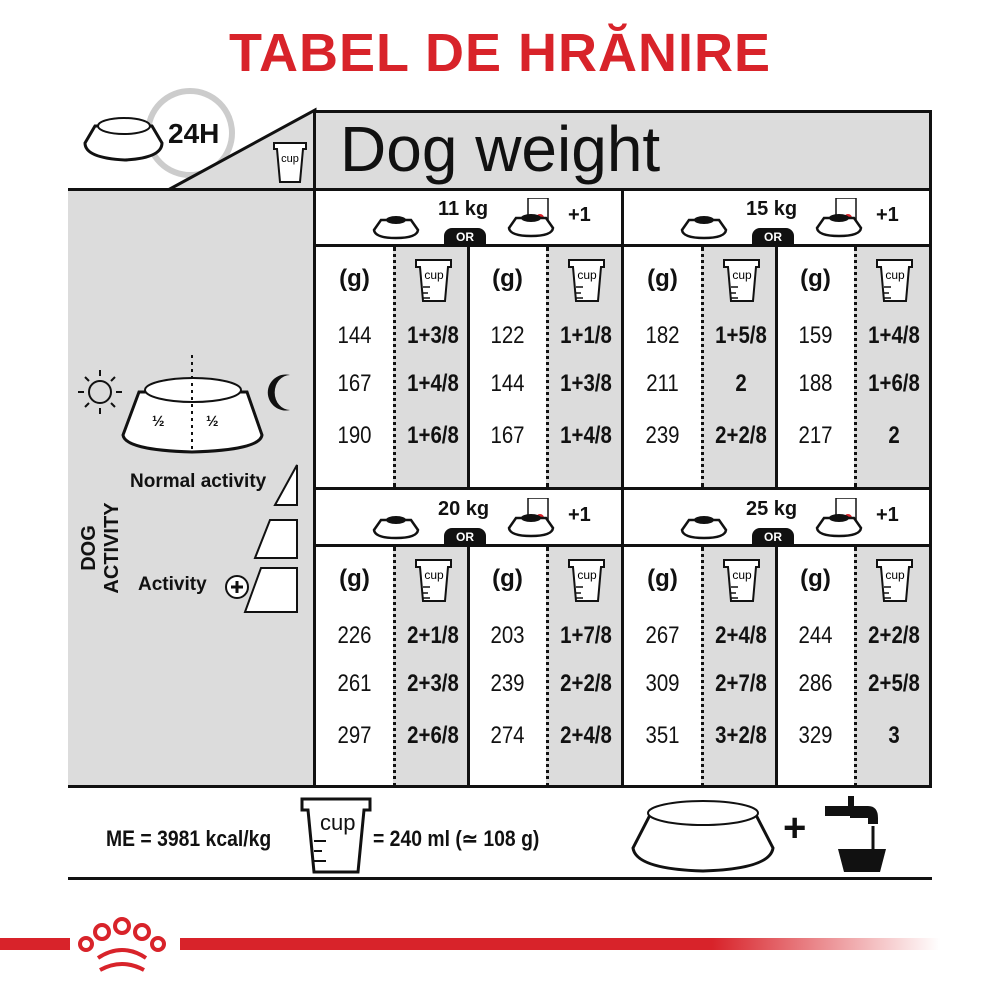  What do you see at coordinates (507, 667) in the screenshot?
I see `grams-column: (g) 203 239 274` at bounding box center [507, 667].